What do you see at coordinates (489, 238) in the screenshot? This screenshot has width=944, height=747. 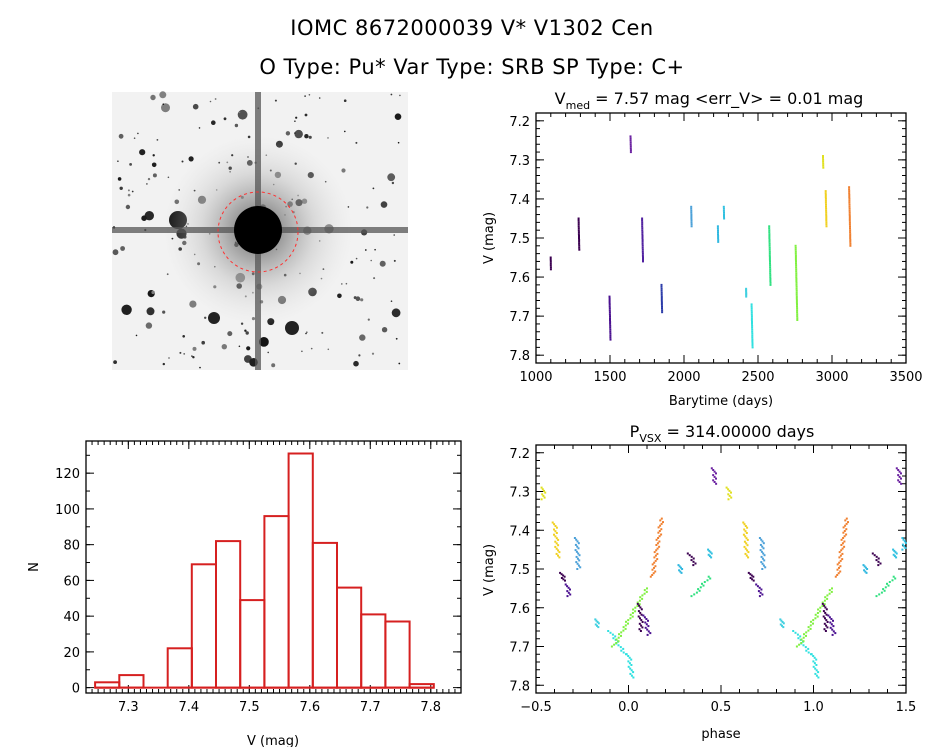 I see `lightcurve-ylabel: V (mag)` at bounding box center [489, 238].